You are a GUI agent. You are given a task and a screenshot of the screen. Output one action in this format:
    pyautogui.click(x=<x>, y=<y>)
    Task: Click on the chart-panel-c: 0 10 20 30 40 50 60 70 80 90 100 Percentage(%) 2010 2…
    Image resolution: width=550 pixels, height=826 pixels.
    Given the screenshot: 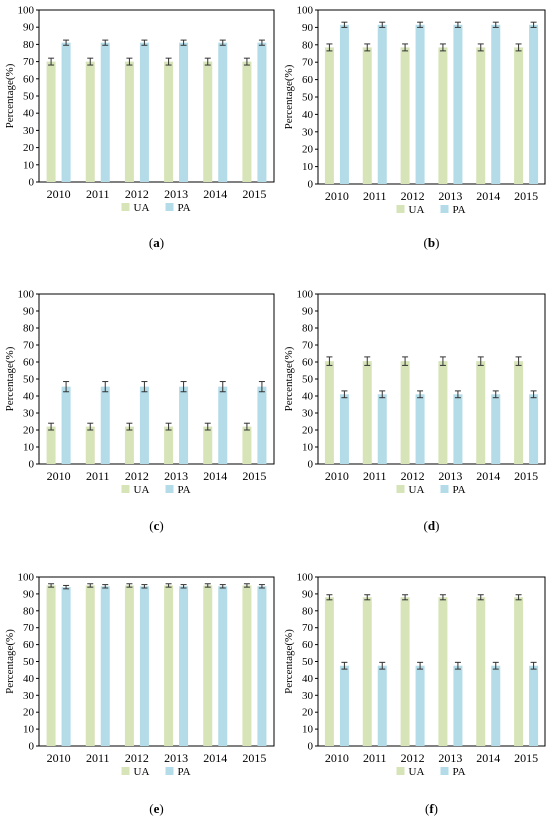 What is the action you would take?
    pyautogui.click(x=139, y=411)
    